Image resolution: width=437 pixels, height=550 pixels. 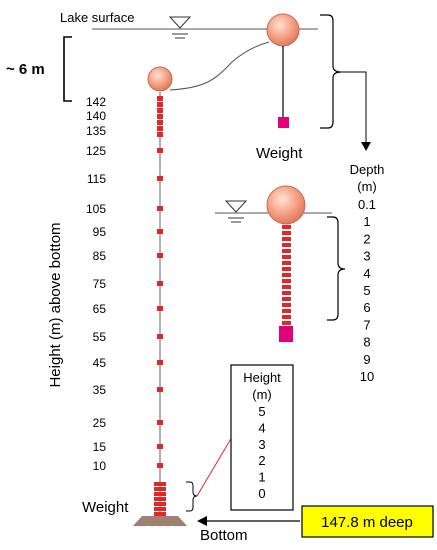 What do you see at coordinates (354, 106) in the screenshot?
I see `bracket-arrow-line` at bounding box center [354, 106].